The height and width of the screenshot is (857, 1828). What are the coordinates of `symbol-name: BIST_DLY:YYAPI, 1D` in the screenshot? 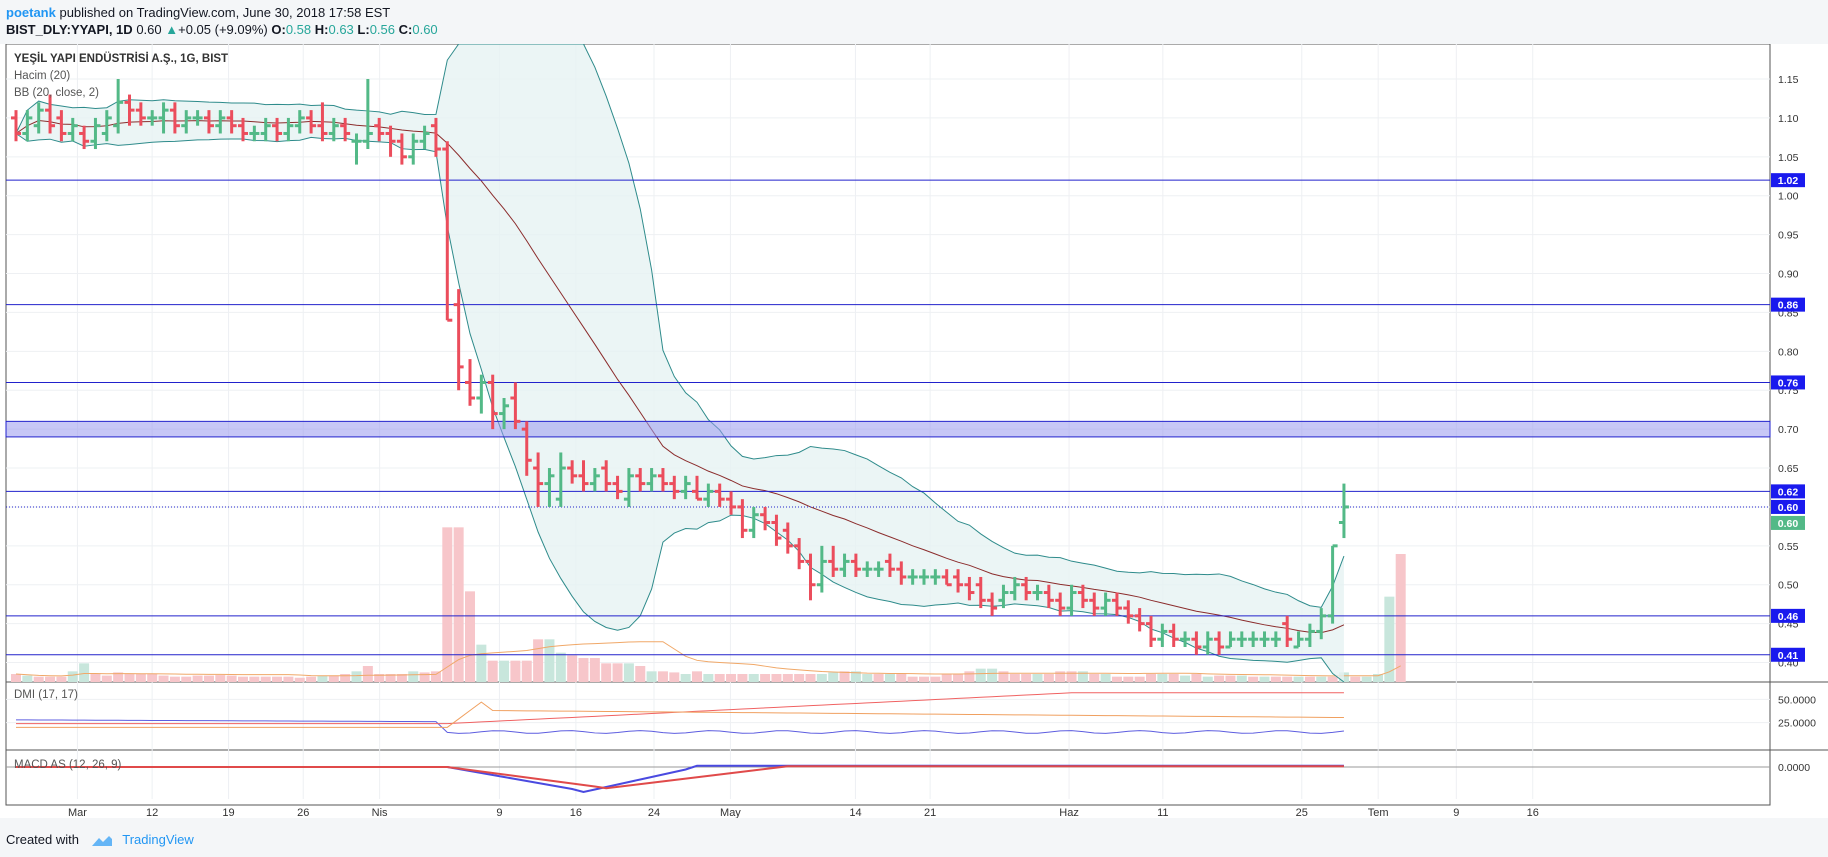 It's located at (69, 29).